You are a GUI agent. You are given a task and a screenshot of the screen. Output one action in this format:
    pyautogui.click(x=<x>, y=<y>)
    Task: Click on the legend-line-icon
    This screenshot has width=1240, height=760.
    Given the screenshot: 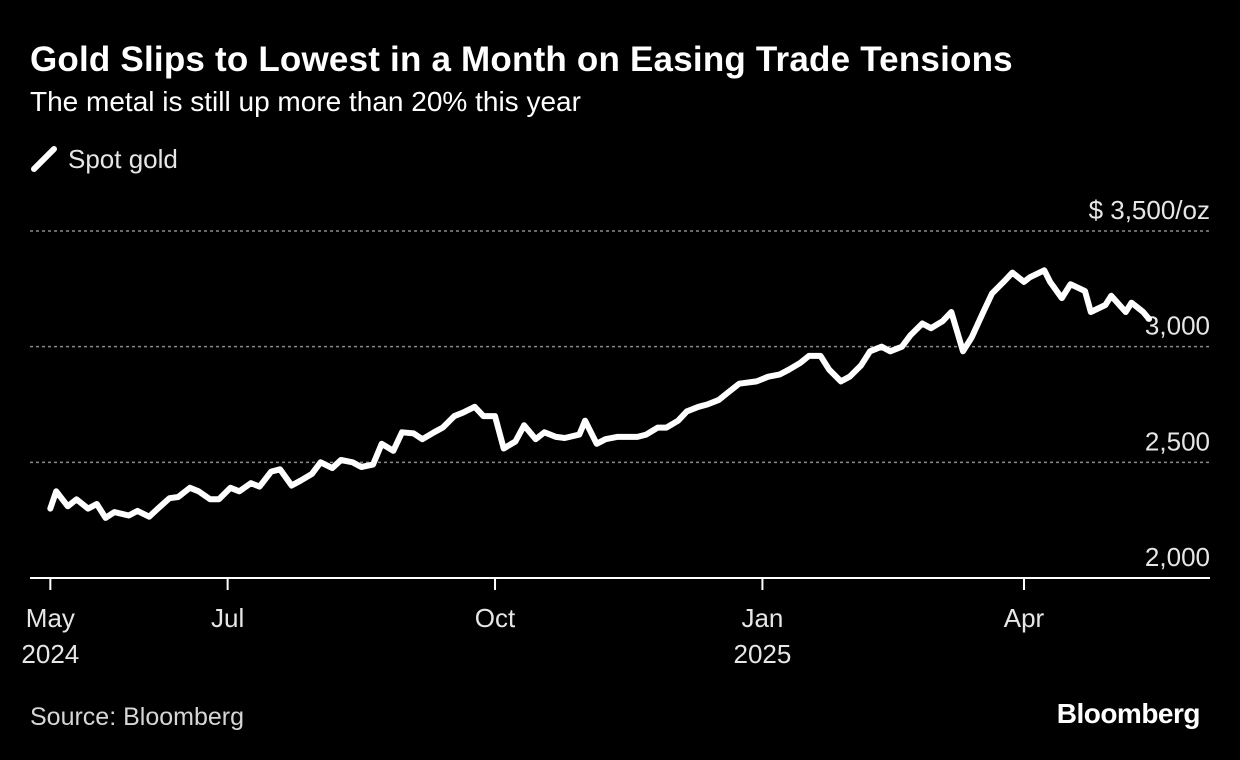 What is the action you would take?
    pyautogui.click(x=44, y=159)
    